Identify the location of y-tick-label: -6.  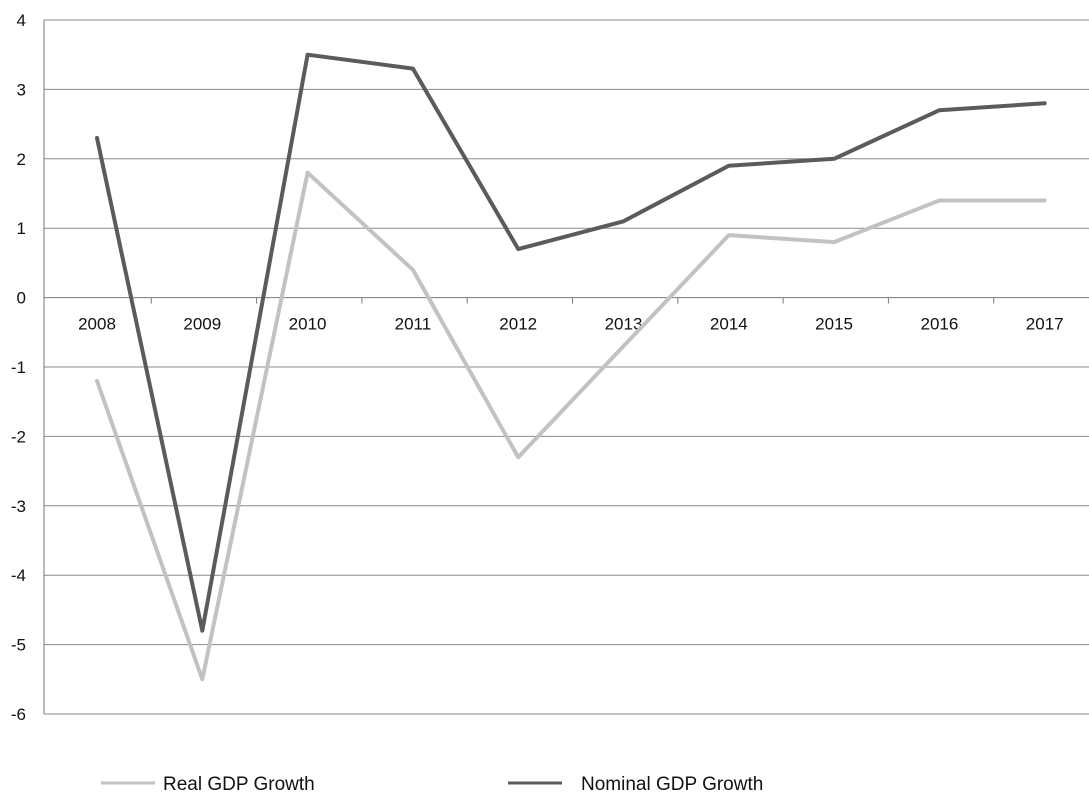
(18, 714).